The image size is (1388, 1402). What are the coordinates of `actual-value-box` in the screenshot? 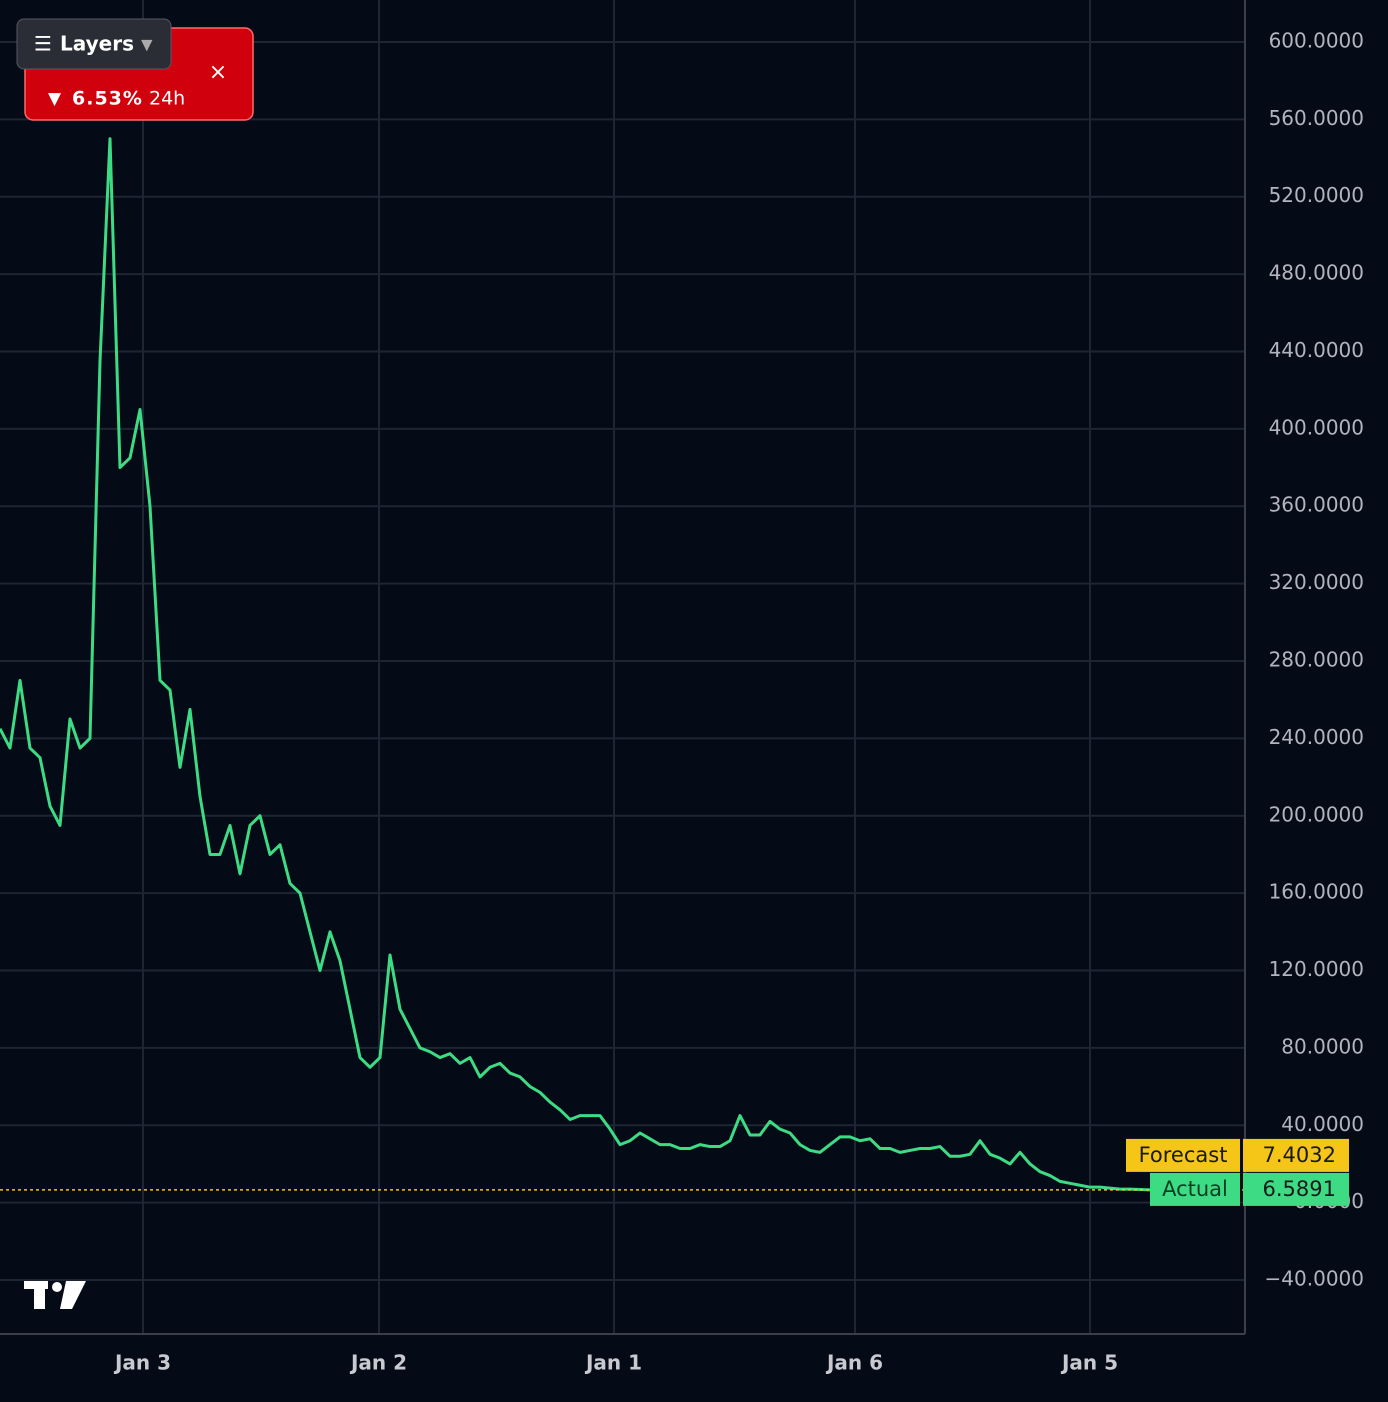 It's located at (1296, 1189).